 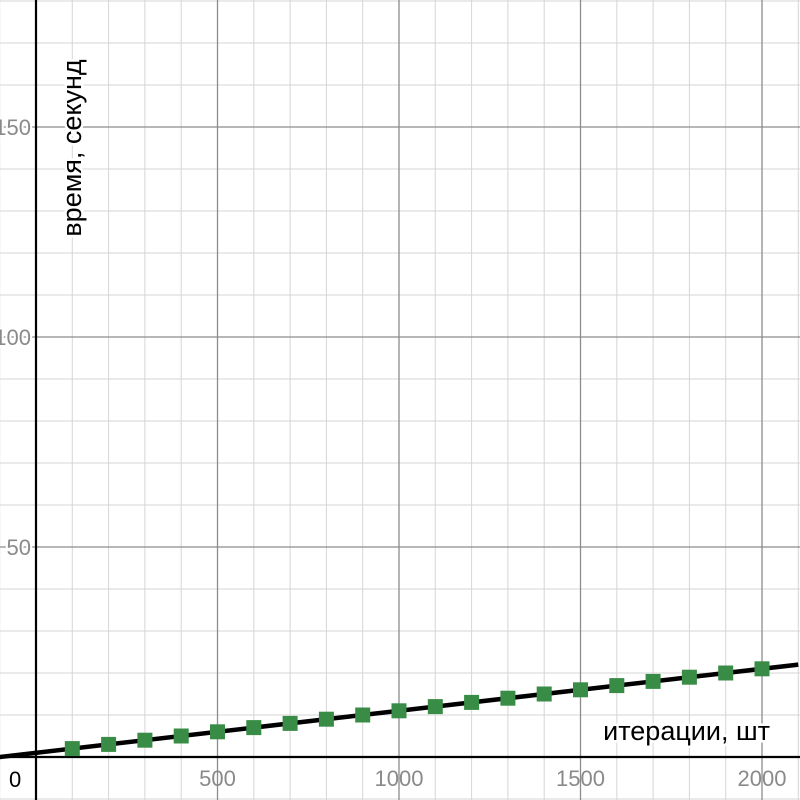 I want to click on x-tick-label: 2000, so click(x=762, y=778).